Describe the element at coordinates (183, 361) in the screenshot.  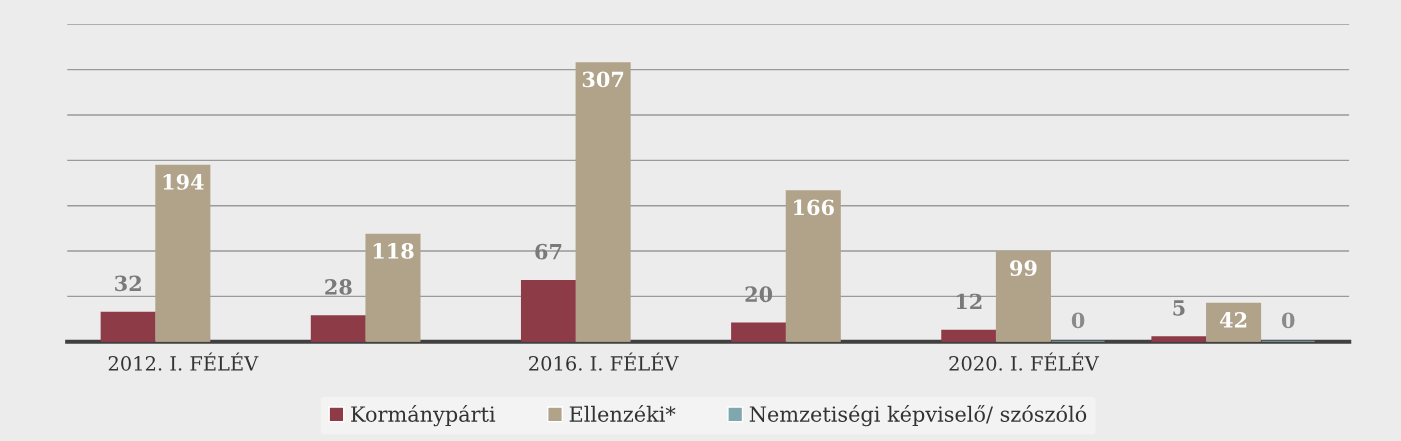
I see `x-tick-label: 2012. I. FÉLÉV` at that location.